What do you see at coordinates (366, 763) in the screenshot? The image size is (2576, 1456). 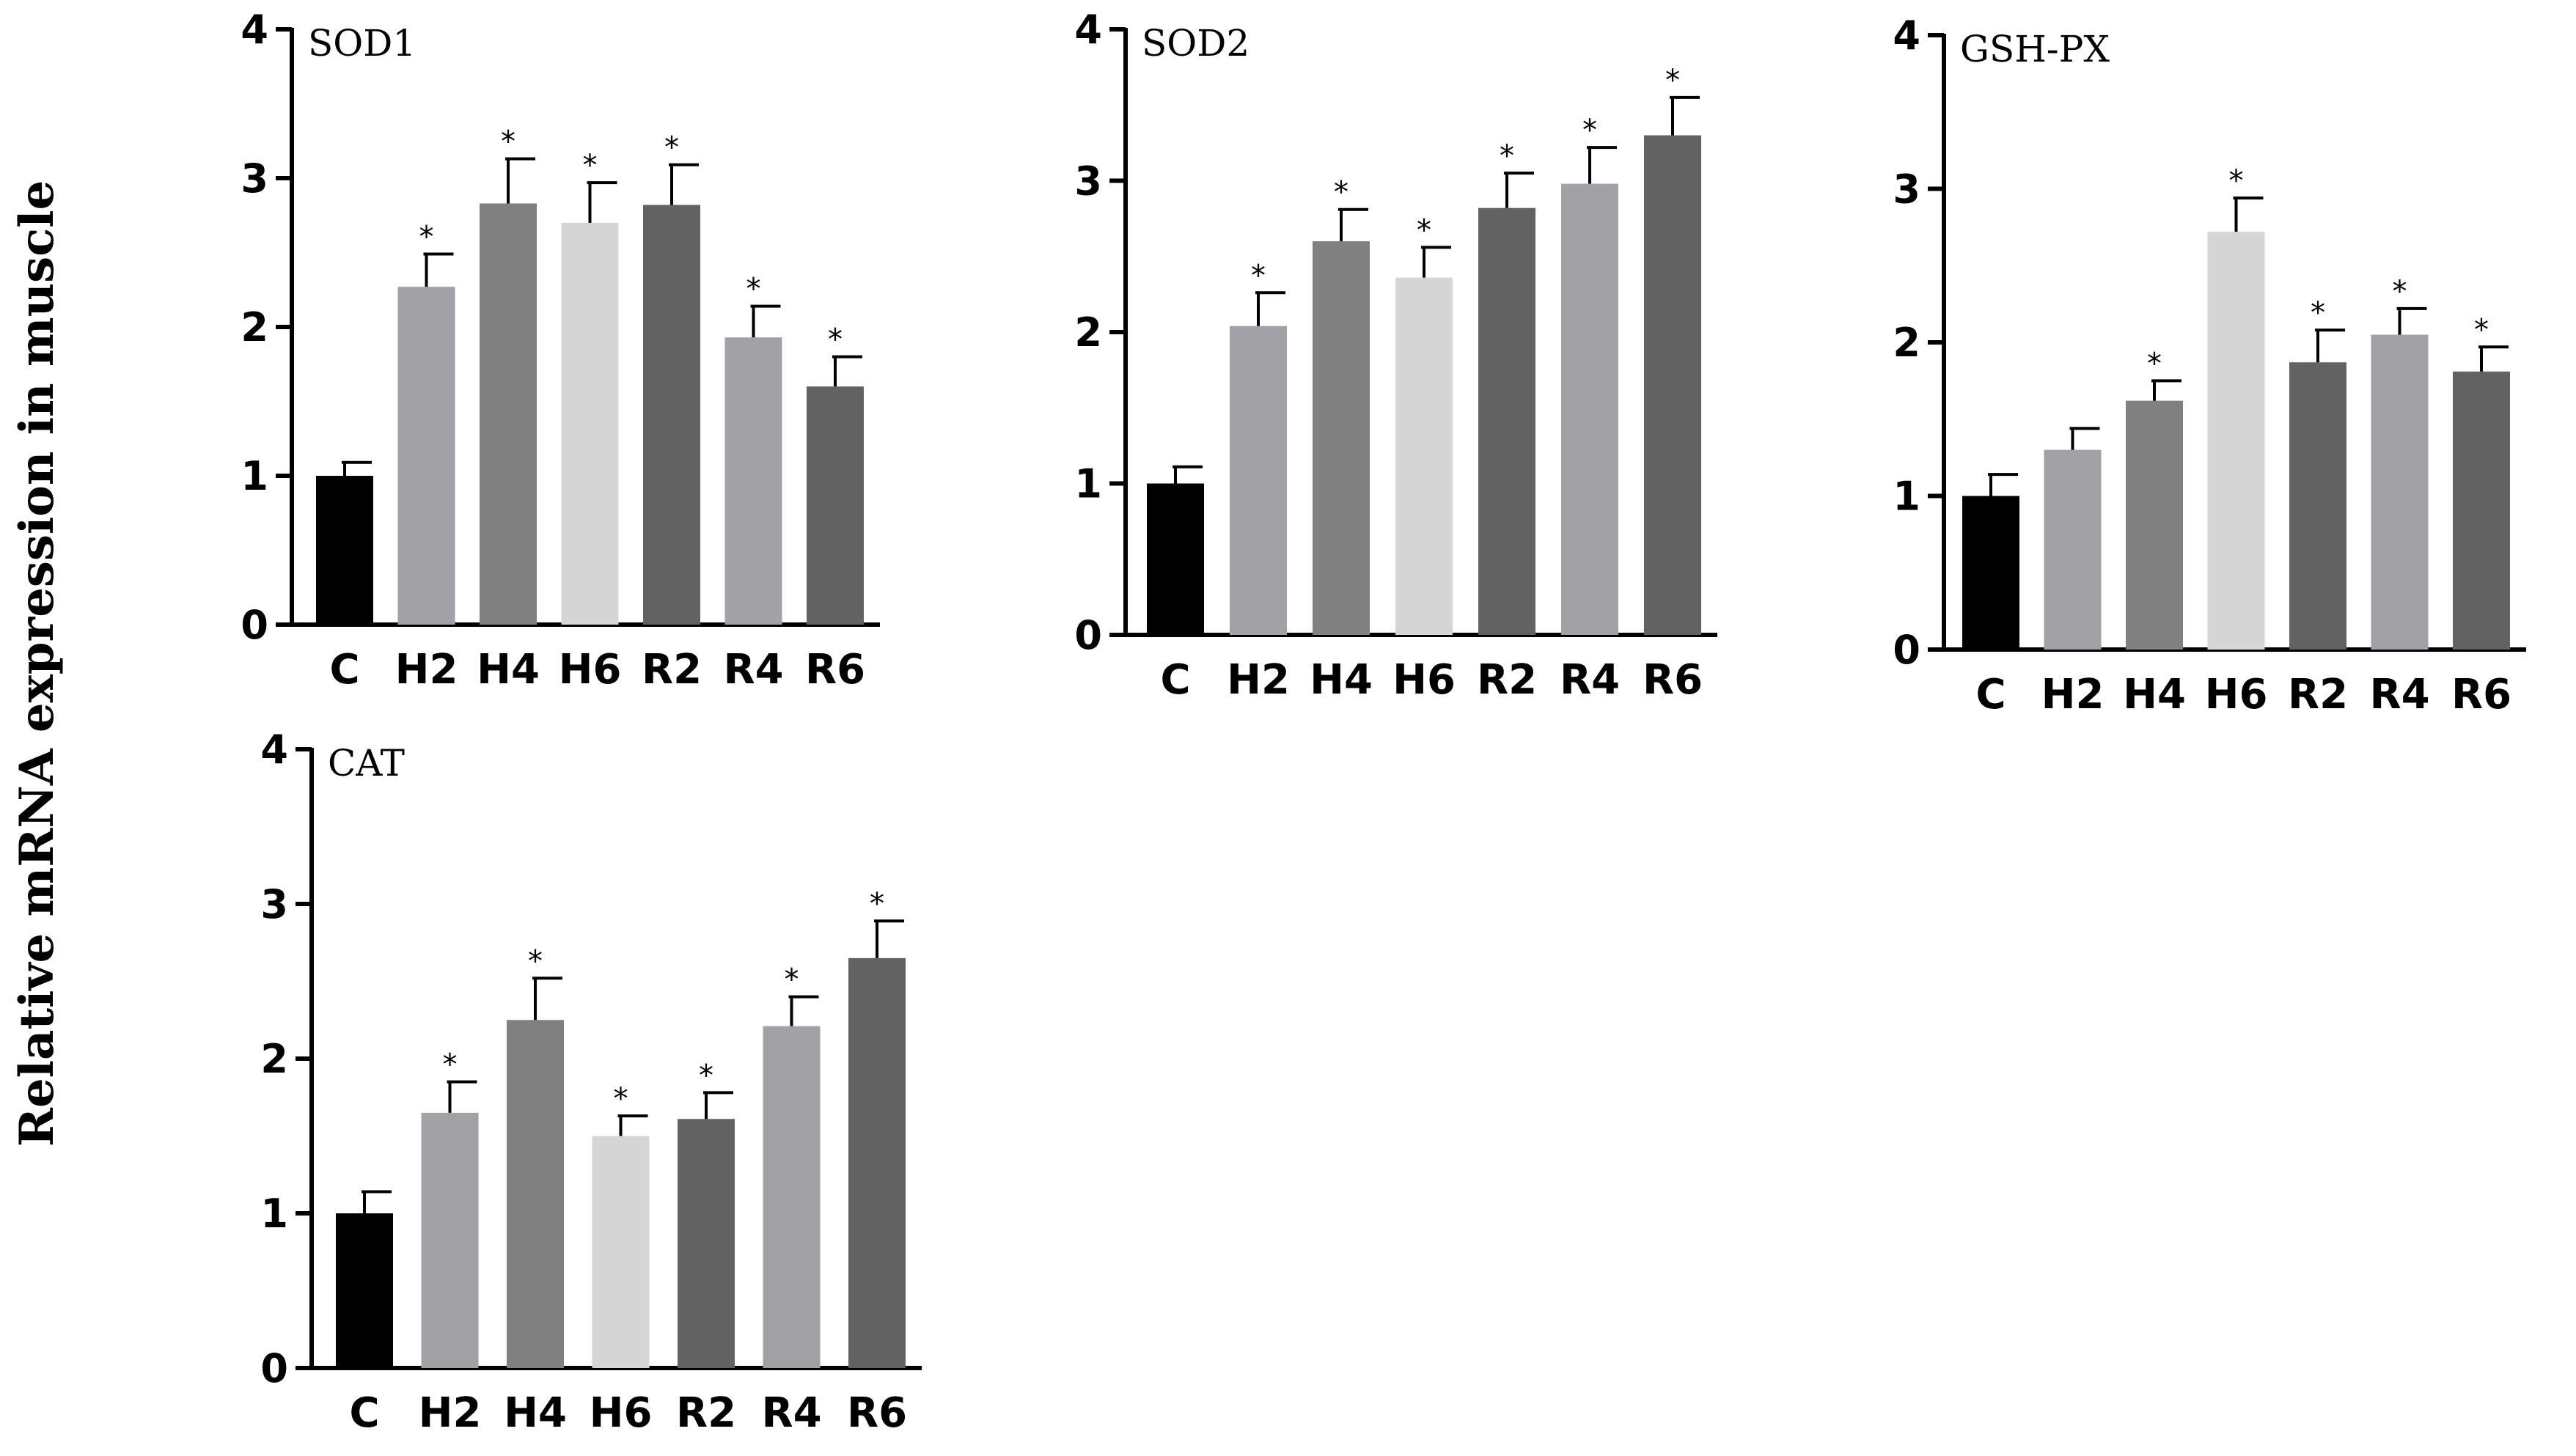 I see `chart-title: CAT` at bounding box center [366, 763].